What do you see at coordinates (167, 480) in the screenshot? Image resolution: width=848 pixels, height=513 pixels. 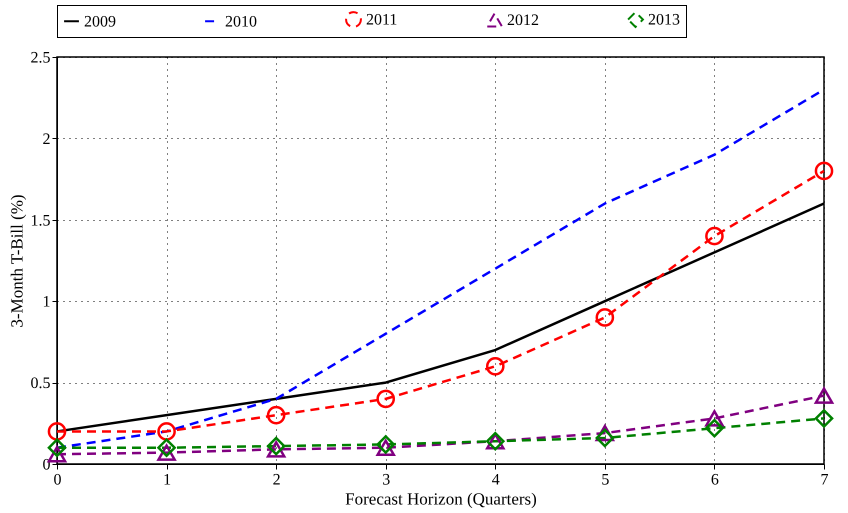 I see `x-tick-label: 1` at bounding box center [167, 480].